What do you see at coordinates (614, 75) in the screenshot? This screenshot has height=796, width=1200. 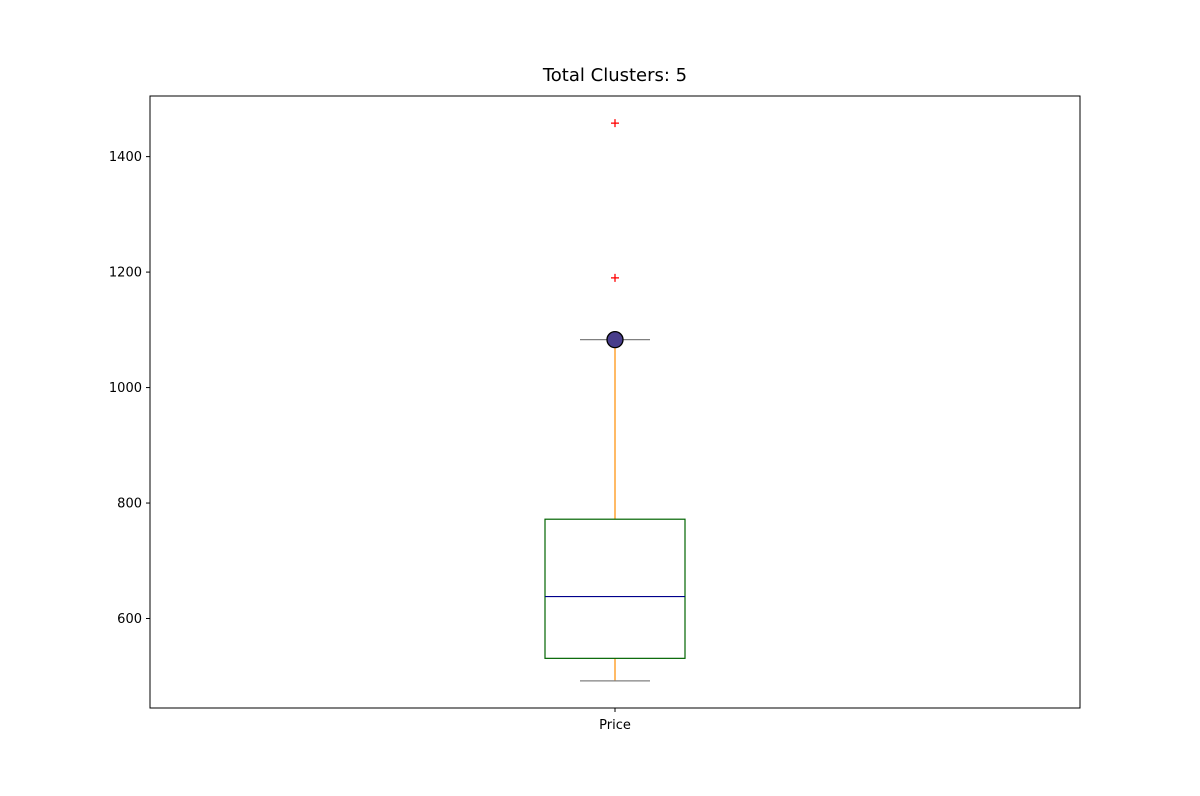 I see `chart-title: Total Clusters: 5` at bounding box center [614, 75].